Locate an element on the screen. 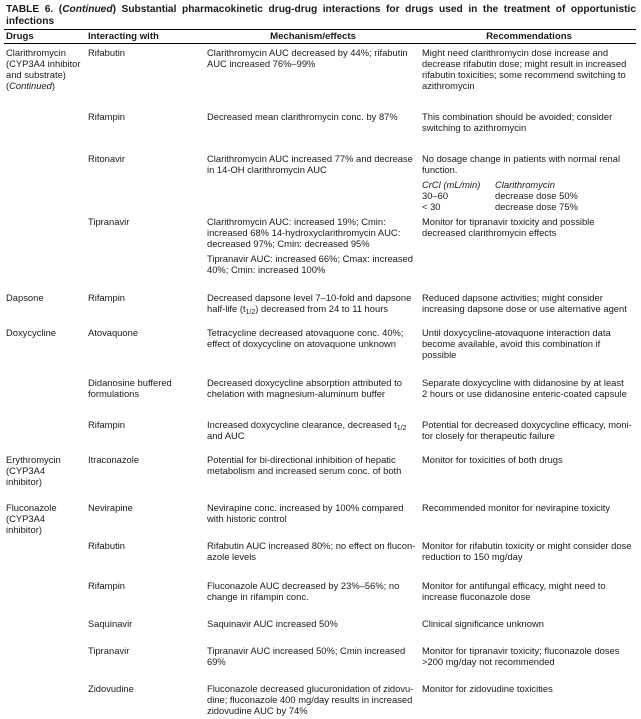  drug-note-text: Continued is located at coordinates (30, 85).